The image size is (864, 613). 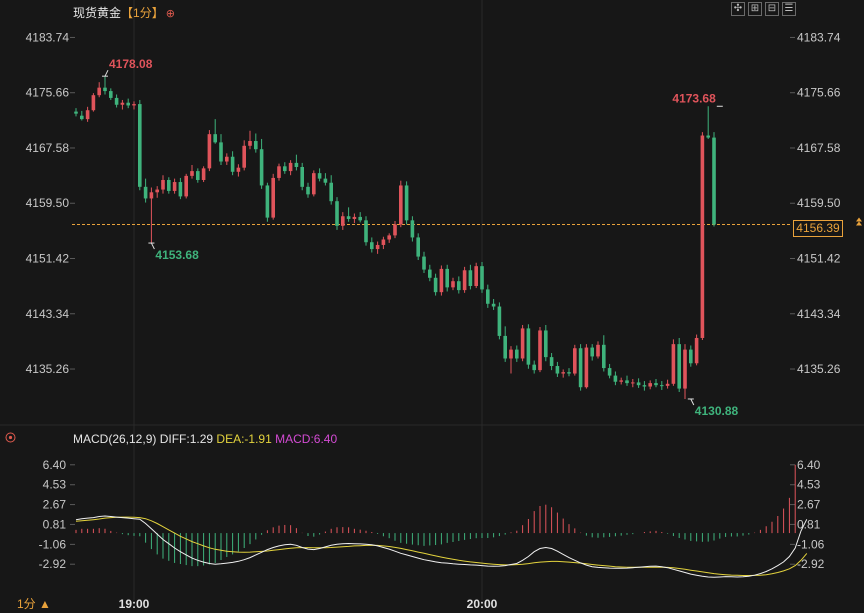 What do you see at coordinates (789, 9) in the screenshot?
I see `settings-icon: ☰` at bounding box center [789, 9].